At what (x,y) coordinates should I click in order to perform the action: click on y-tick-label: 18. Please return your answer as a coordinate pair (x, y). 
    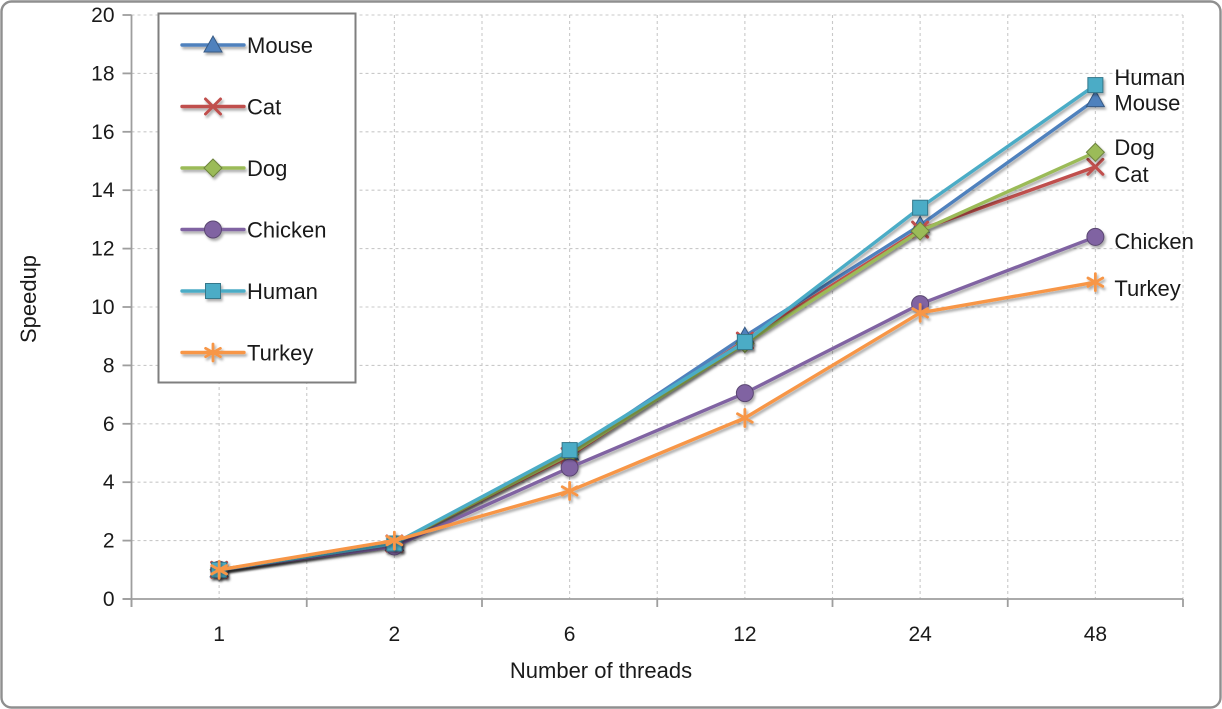
    Looking at the image, I should click on (102, 73).